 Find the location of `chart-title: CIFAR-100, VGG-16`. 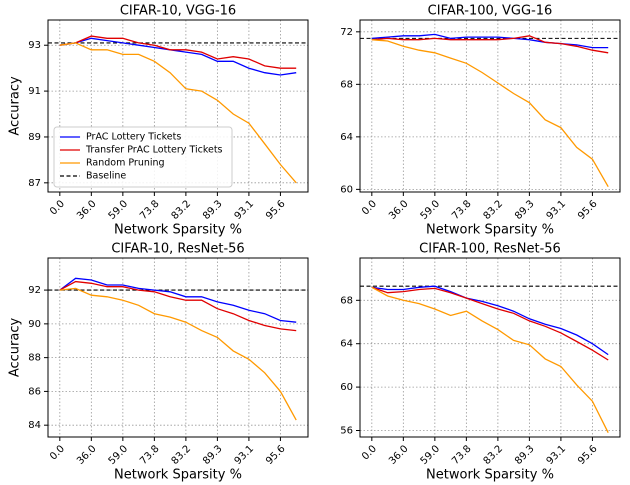

chart-title: CIFAR-100, VGG-16 is located at coordinates (490, 11).